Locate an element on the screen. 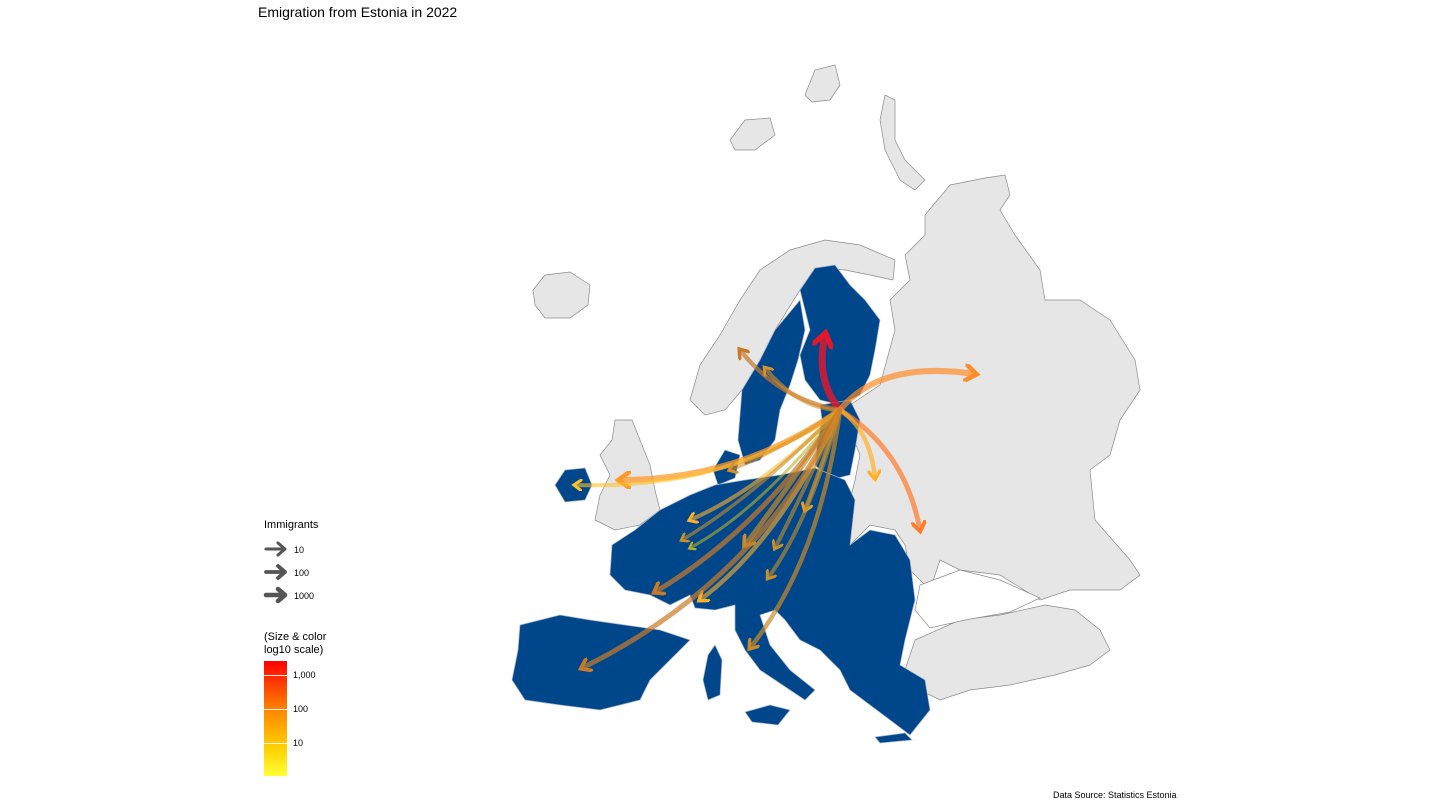  arrow-latvia is located at coordinates (856, 442).